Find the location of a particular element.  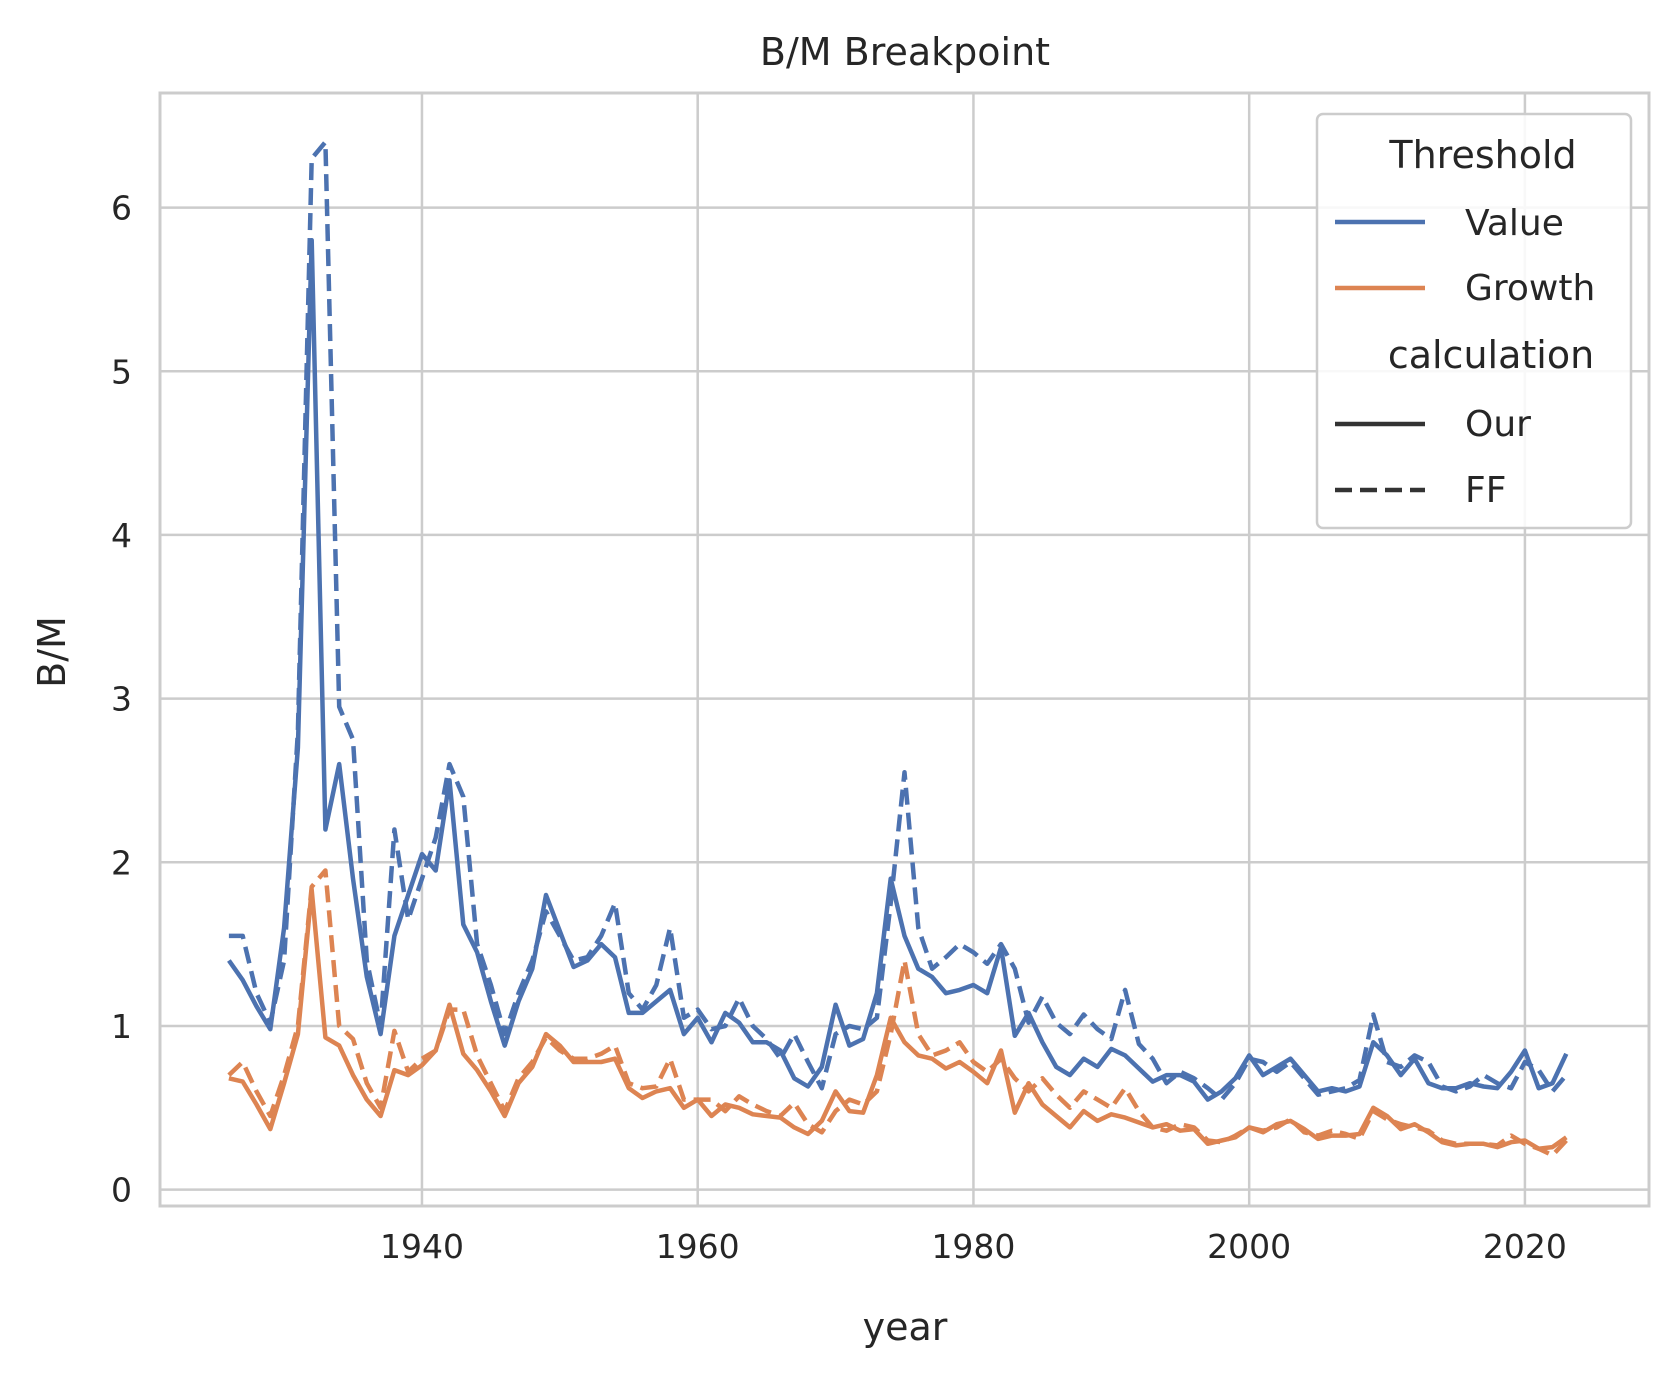

legend-label-ff: FF is located at coordinates (1485, 490).